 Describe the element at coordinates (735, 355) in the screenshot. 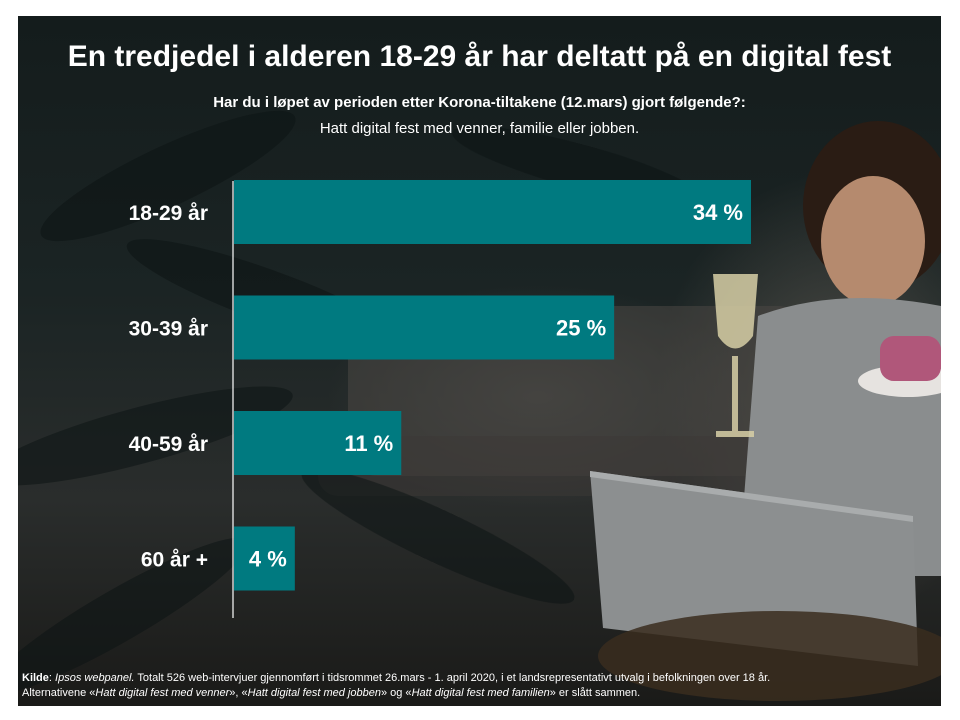

I see `champagne-glass-shape` at that location.